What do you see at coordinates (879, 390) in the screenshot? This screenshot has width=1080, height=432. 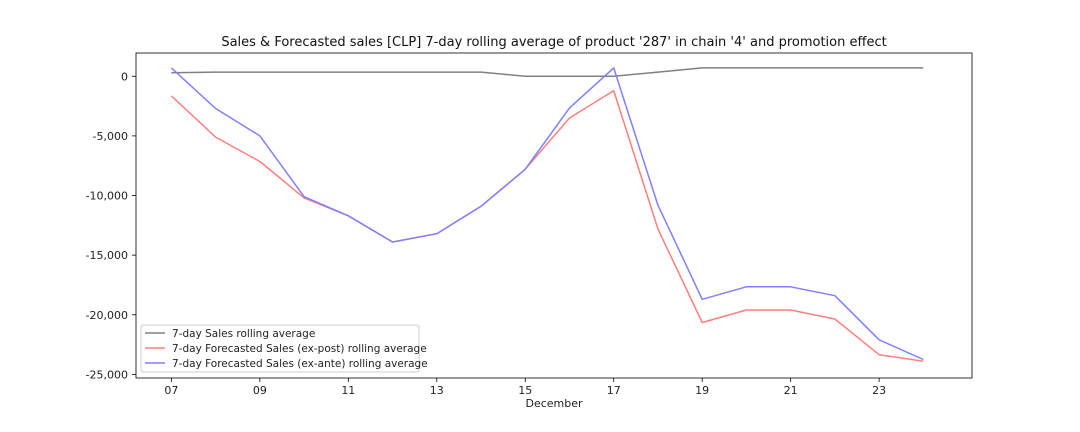 I see `x-tick-label: 23` at bounding box center [879, 390].